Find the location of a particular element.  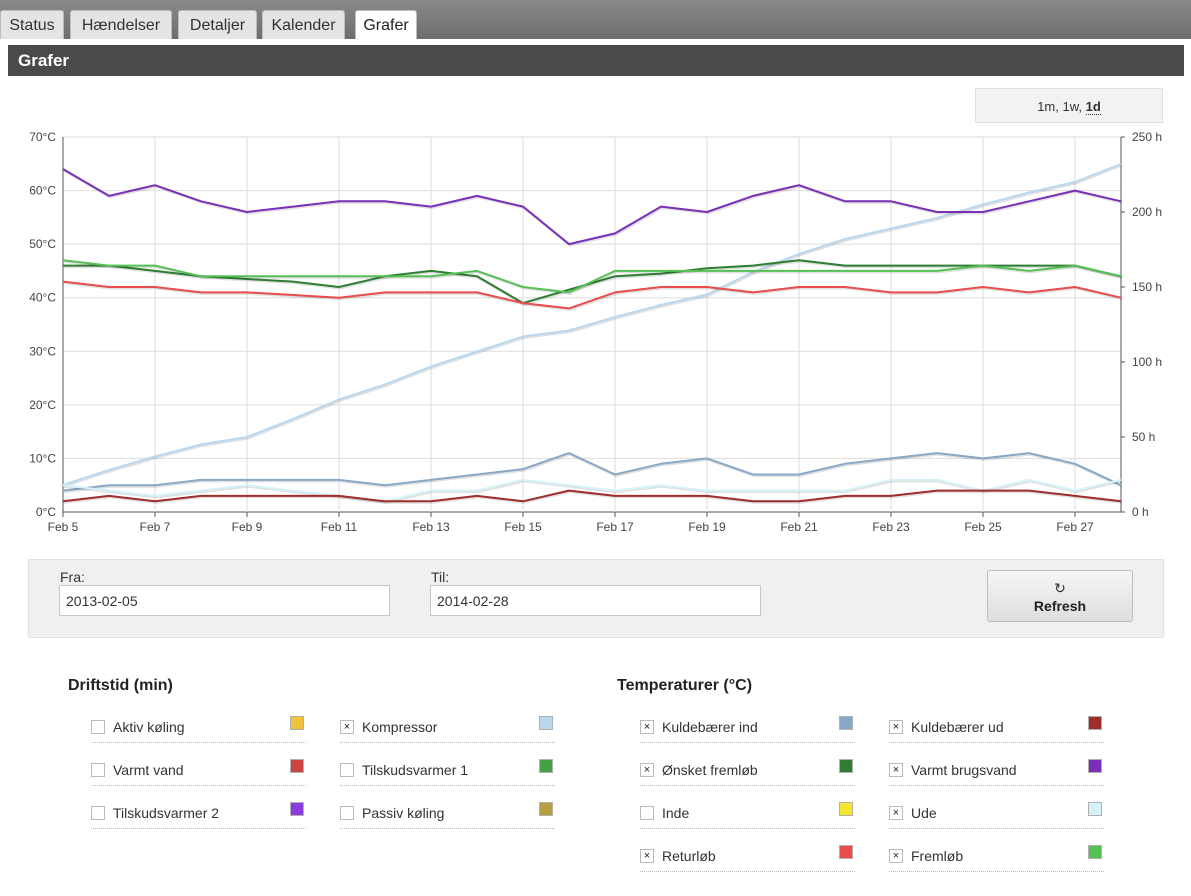

y-left-tick-label: 70°C is located at coordinates (42, 137).